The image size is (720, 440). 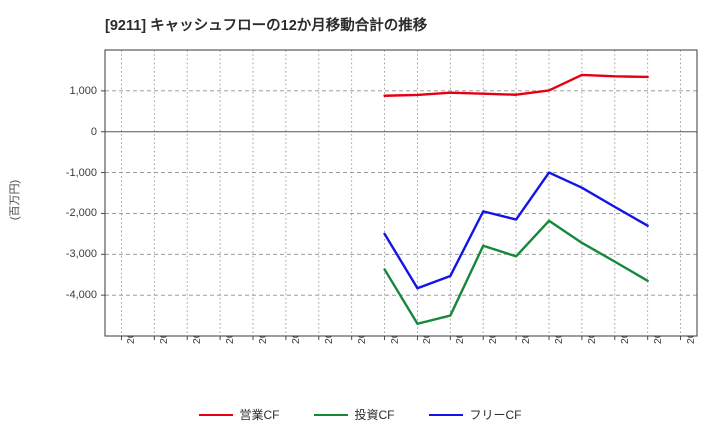 What do you see at coordinates (81, 295) in the screenshot?
I see `y-tick-label: -4,000` at bounding box center [81, 295].